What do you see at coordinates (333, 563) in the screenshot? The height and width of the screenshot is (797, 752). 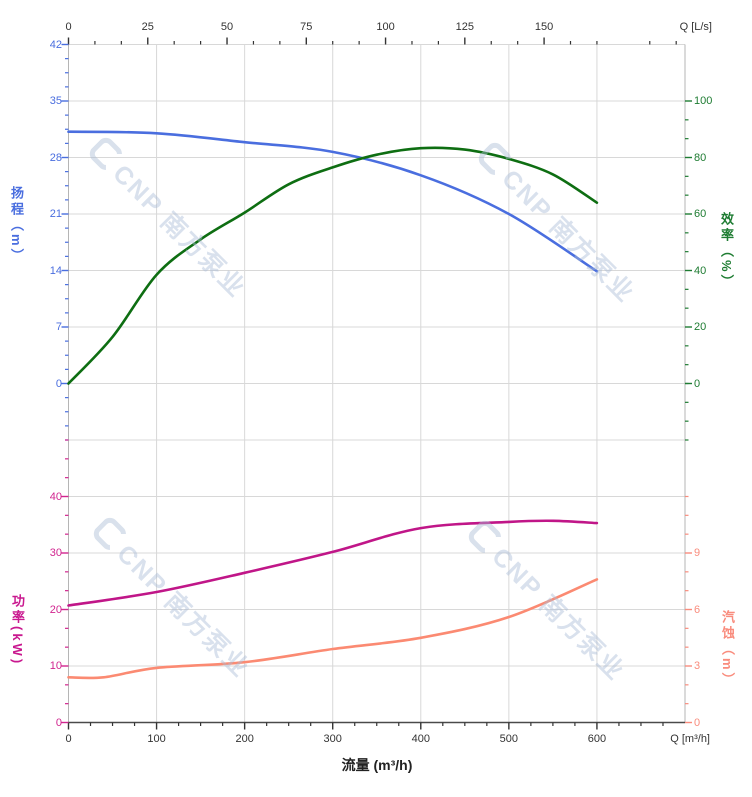 I see `power-curve` at bounding box center [333, 563].